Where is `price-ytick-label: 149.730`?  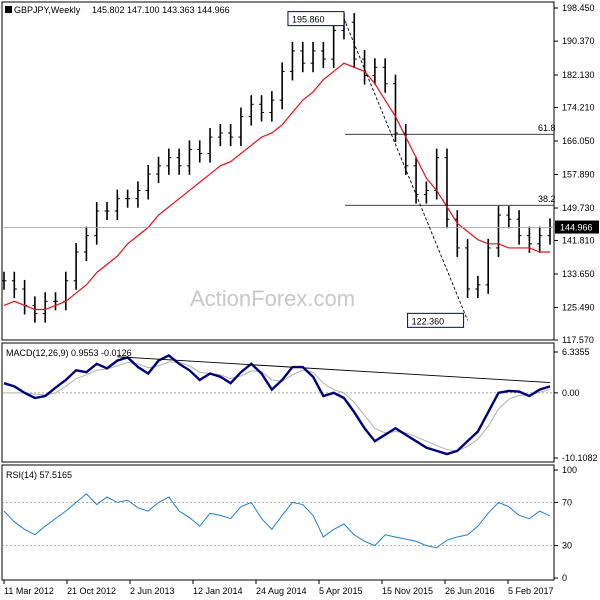
price-ytick-label: 149.730 is located at coordinates (578, 208).